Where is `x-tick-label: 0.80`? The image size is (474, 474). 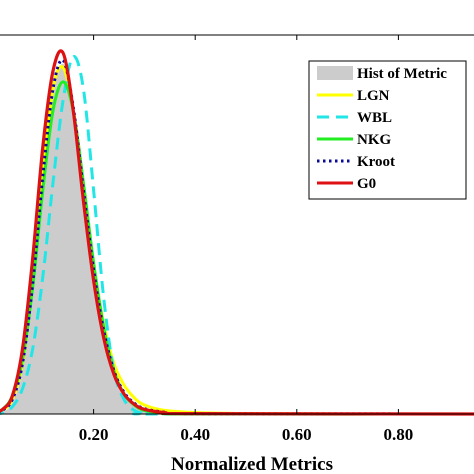
x-tick-label: 0.80 is located at coordinates (399, 434).